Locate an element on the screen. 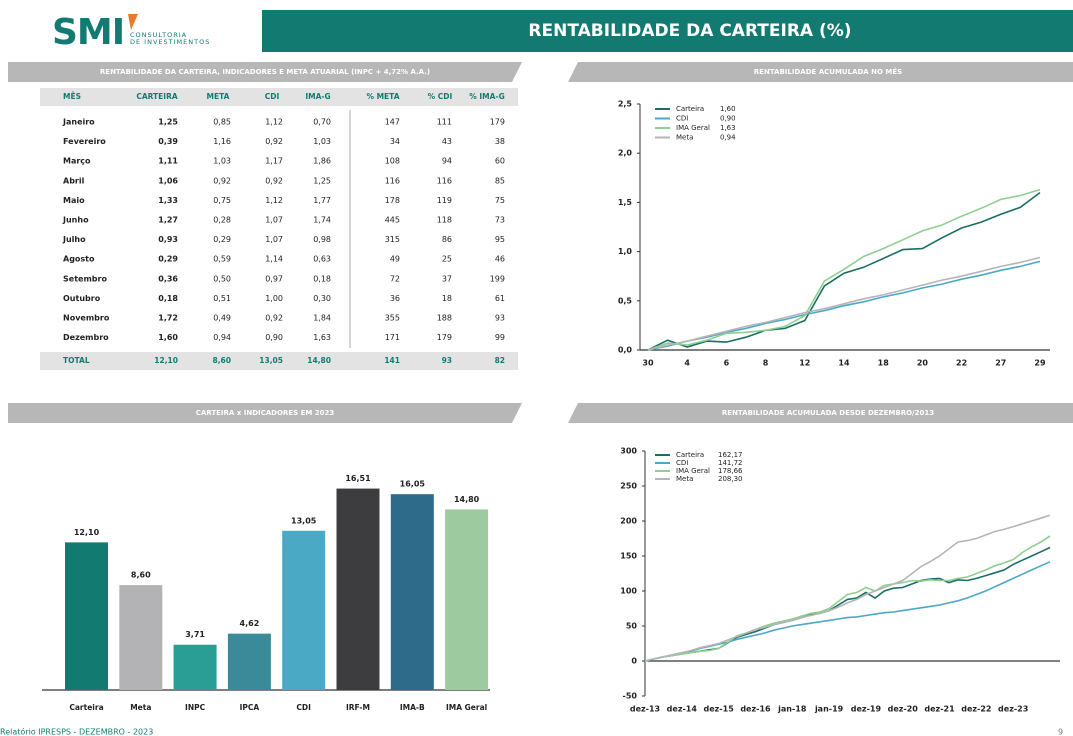 This screenshot has width=1073, height=736. table-header-row is located at coordinates (279, 97).